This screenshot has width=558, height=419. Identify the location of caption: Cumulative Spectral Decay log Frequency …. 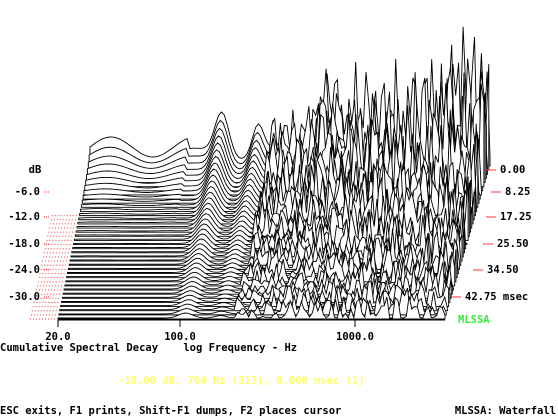
(148, 348).